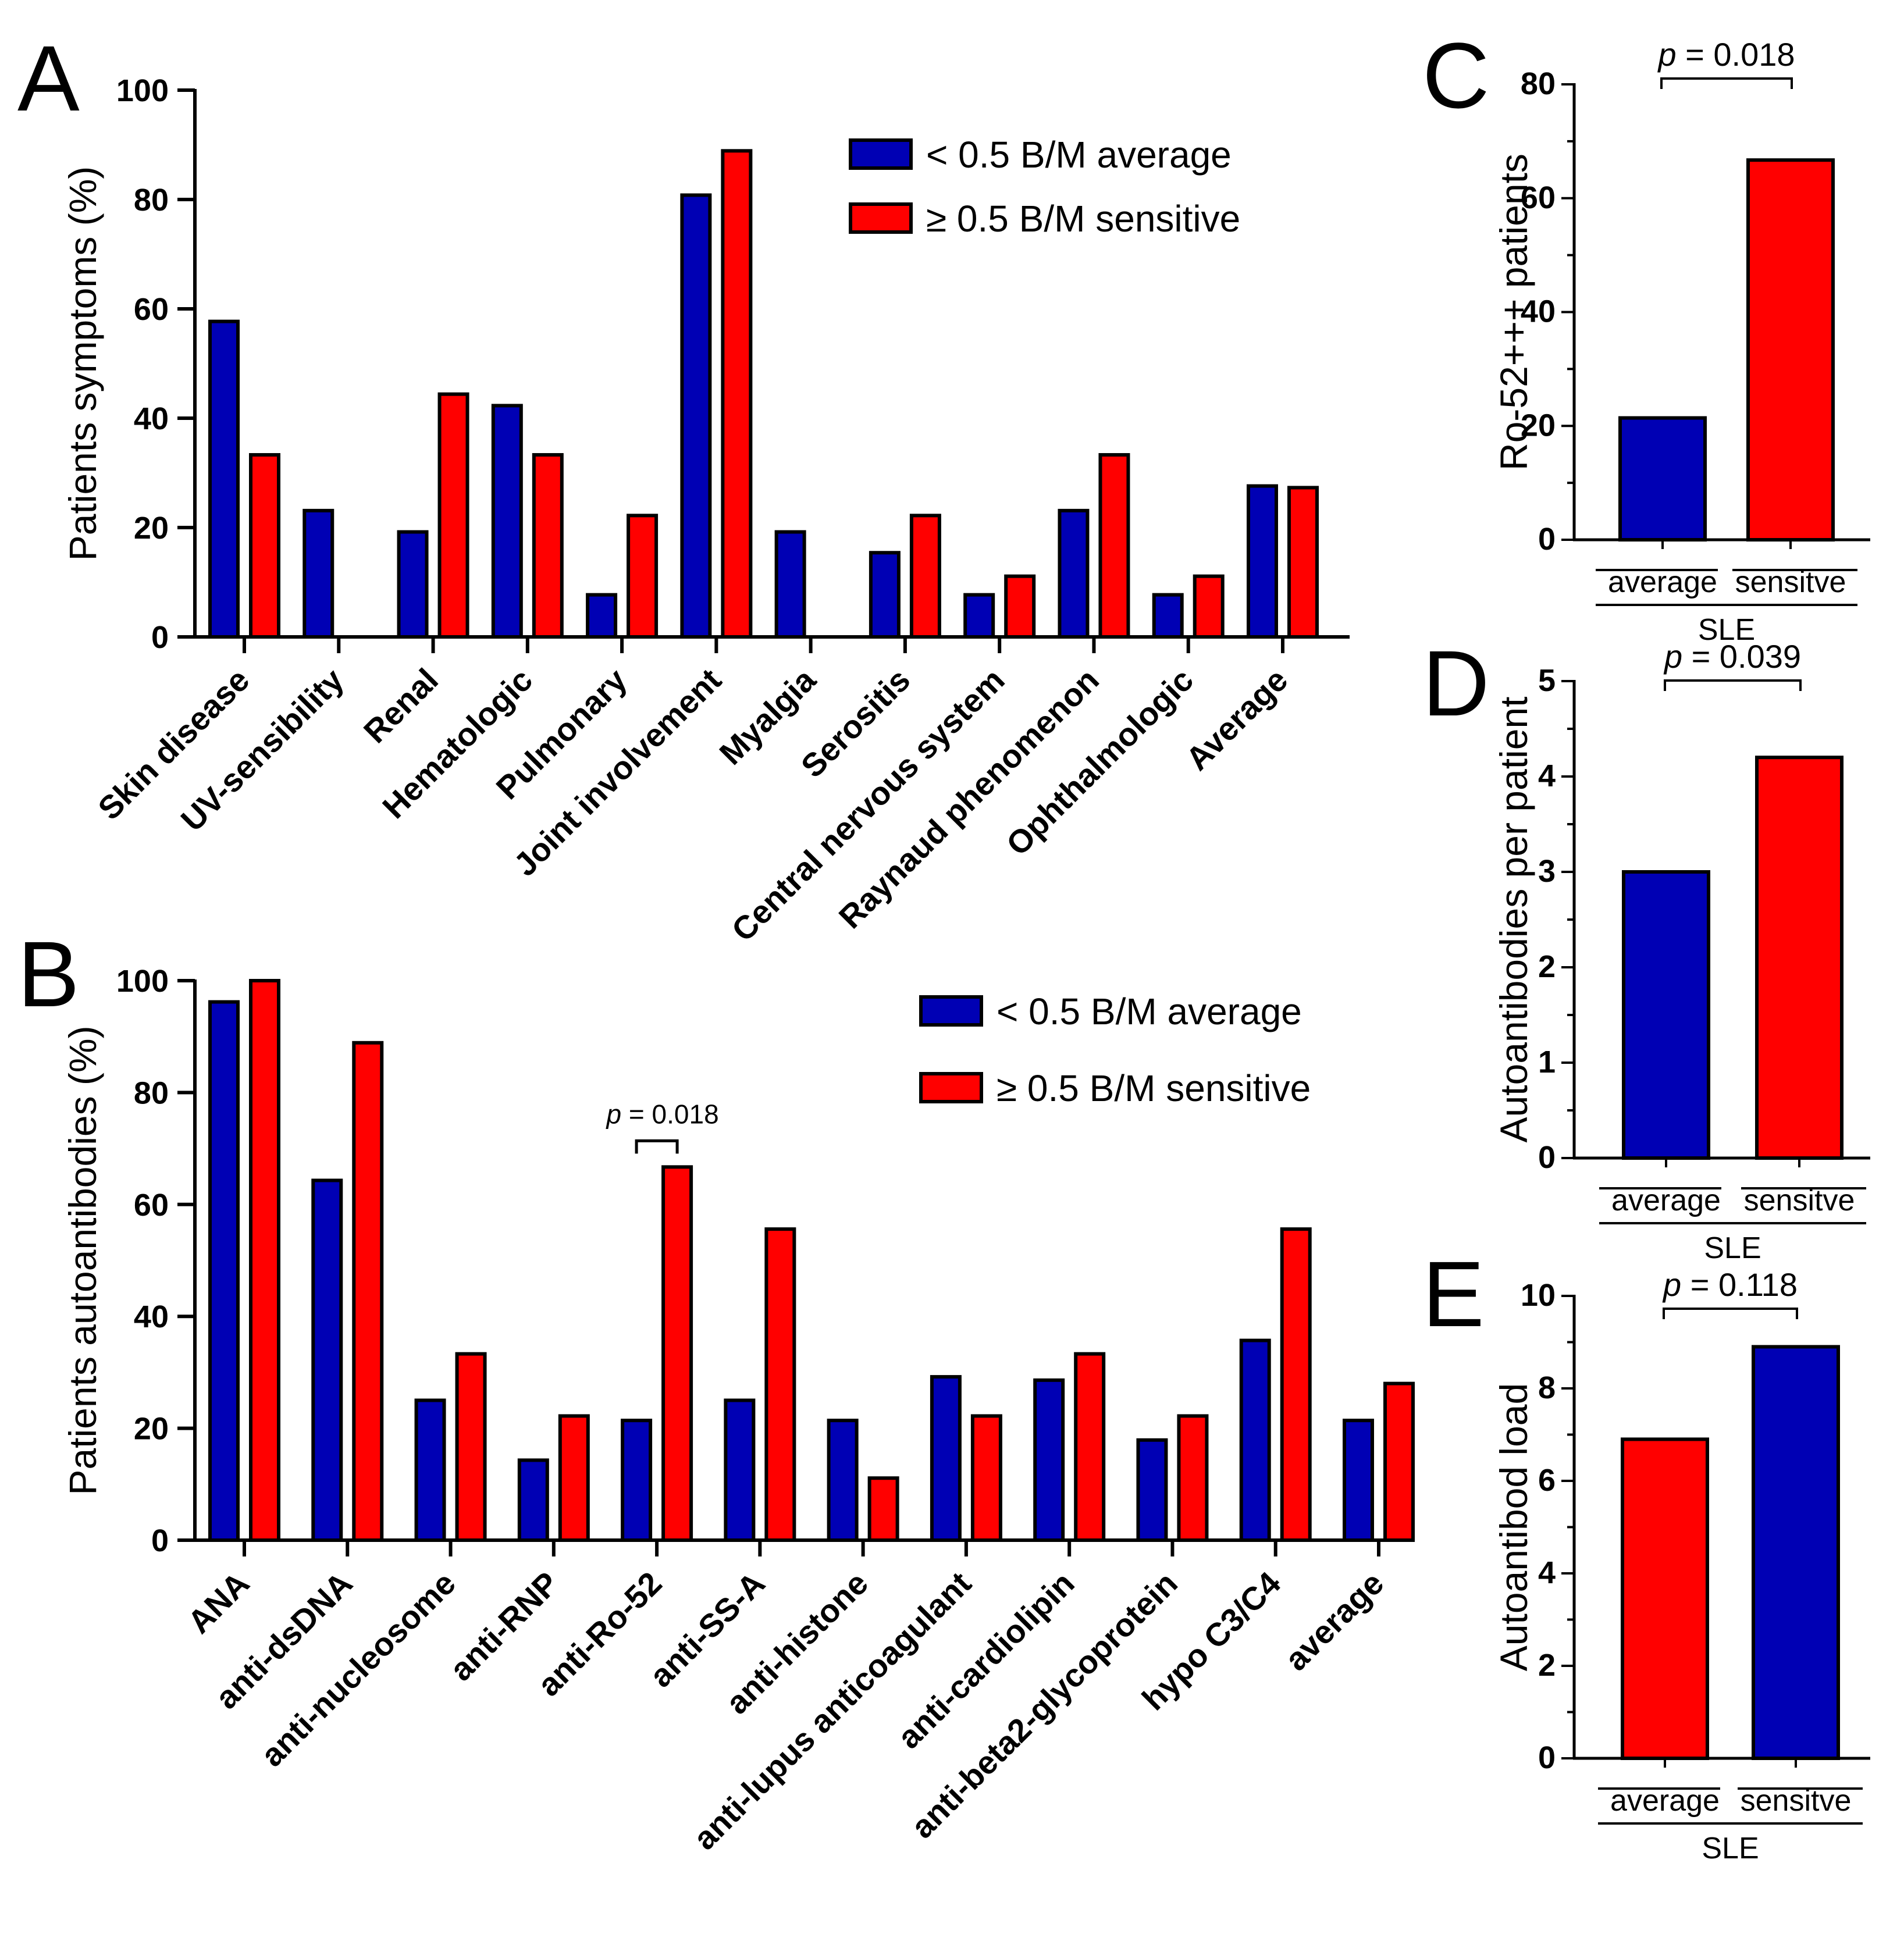  I want to click on panel-d-significance-bracket, so click(1733, 685).